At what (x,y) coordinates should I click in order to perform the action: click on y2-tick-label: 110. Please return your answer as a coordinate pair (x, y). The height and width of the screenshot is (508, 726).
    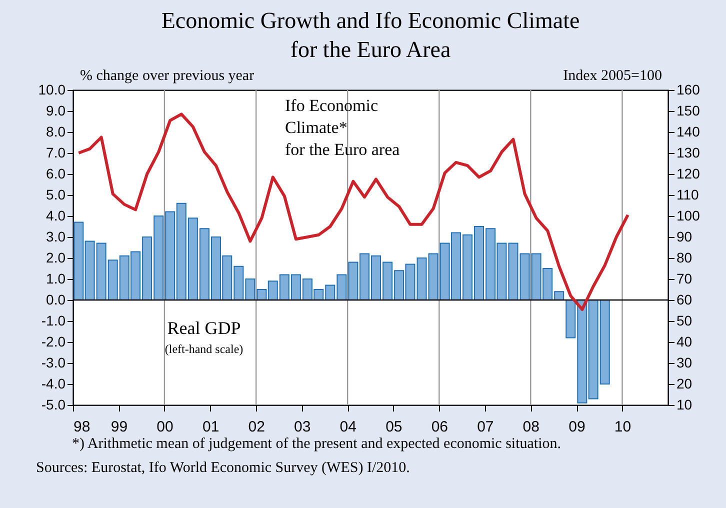
    Looking at the image, I should click on (688, 194).